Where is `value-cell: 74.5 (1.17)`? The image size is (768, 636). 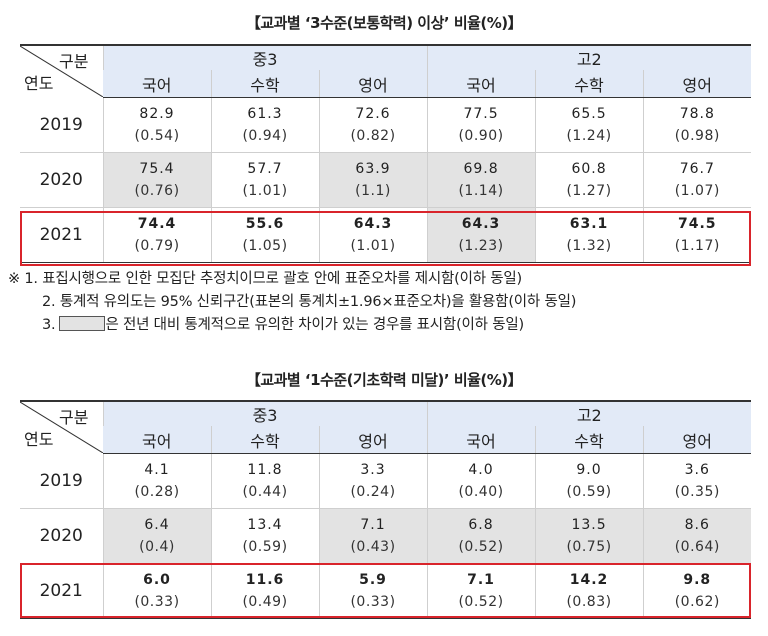
value-cell: 74.5 (1.17) is located at coordinates (697, 235).